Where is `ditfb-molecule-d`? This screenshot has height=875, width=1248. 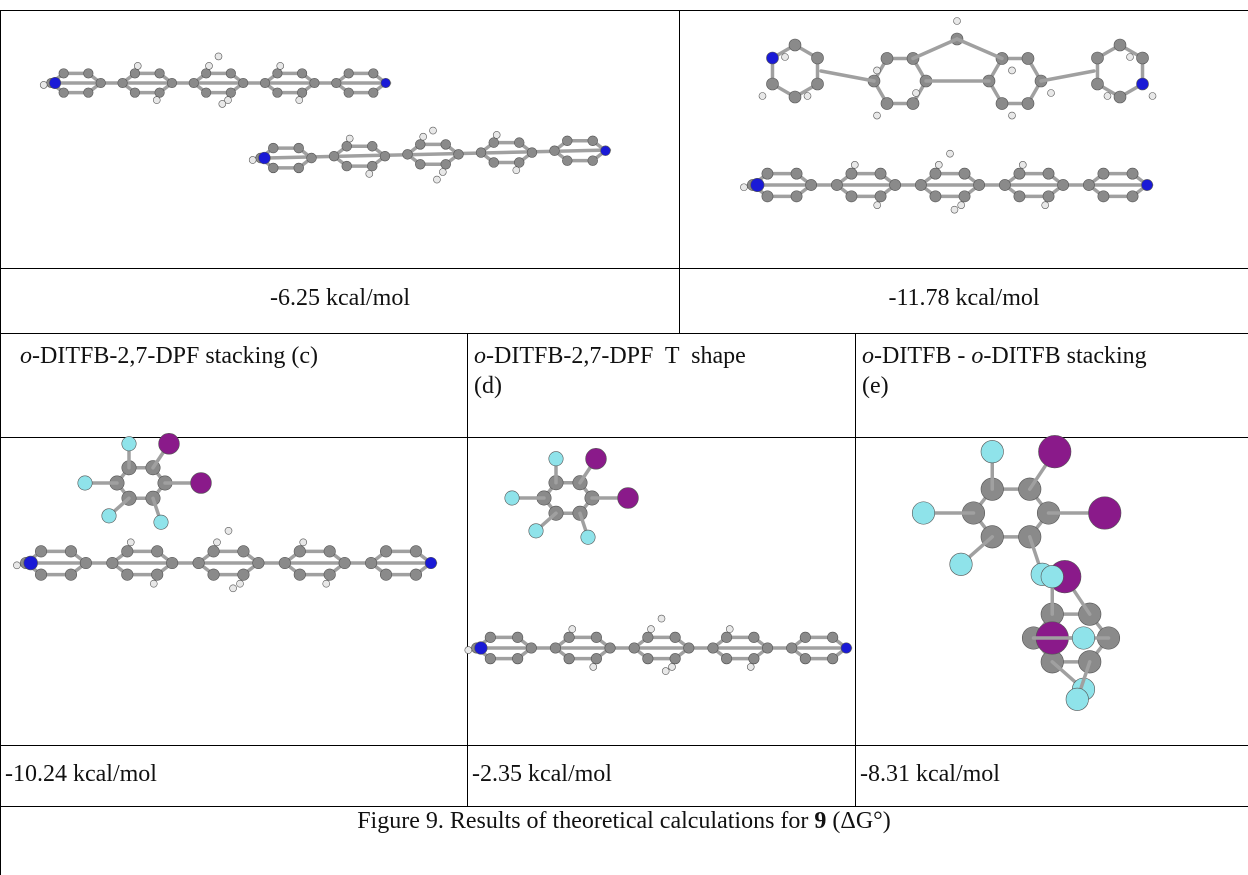
ditfb-molecule-d is located at coordinates (571, 496).